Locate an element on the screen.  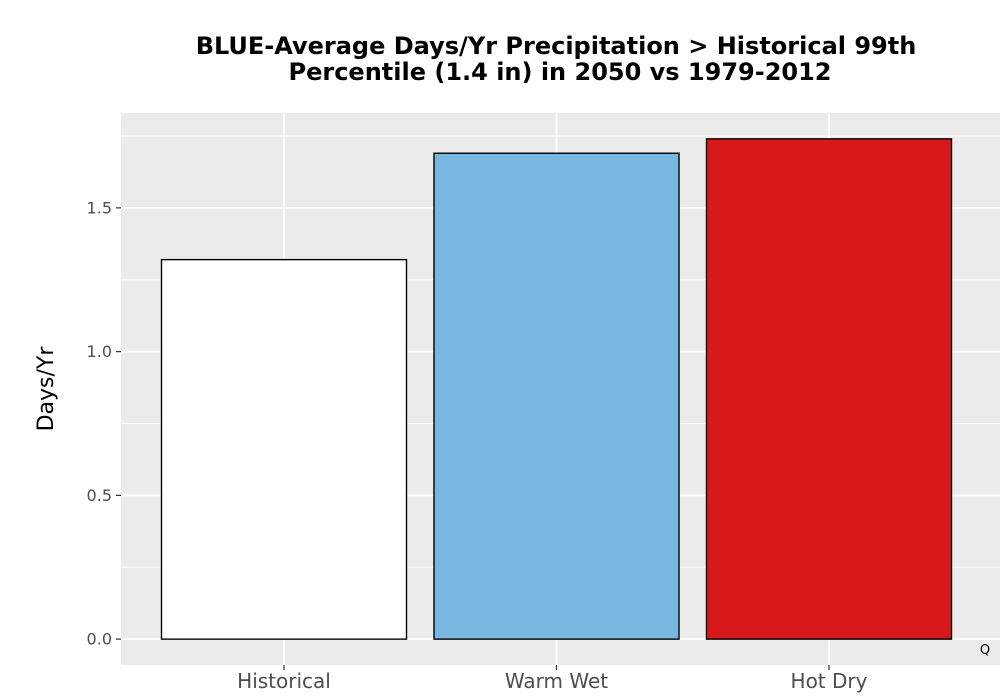
x-tick-label: Hot Dry is located at coordinates (829, 681).